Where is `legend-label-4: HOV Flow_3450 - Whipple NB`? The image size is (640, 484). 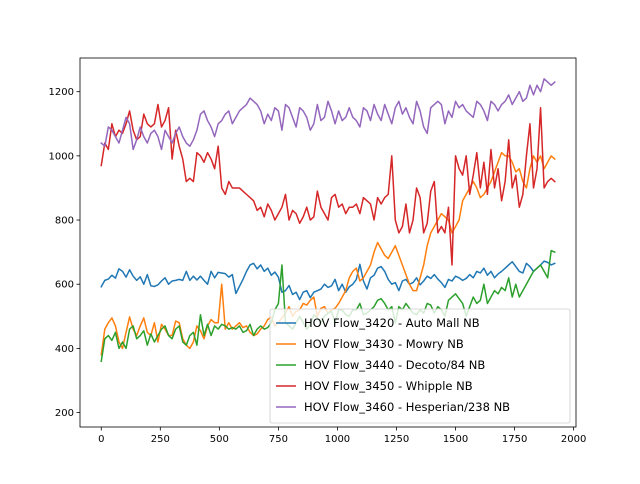
legend-label-4: HOV Flow_3450 - Whipple NB is located at coordinates (388, 386).